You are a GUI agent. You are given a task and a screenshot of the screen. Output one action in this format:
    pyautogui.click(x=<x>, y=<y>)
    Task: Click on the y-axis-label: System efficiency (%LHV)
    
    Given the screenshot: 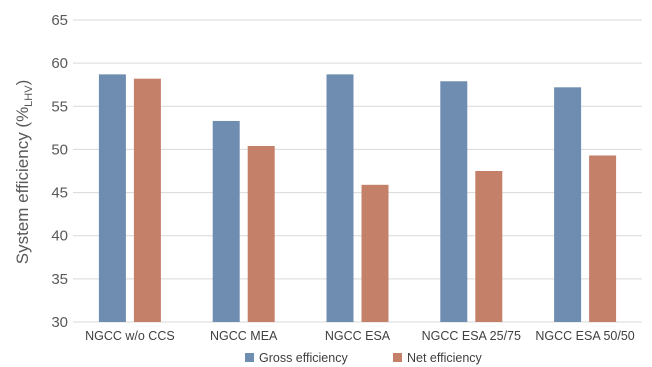 What is the action you would take?
    pyautogui.click(x=24, y=172)
    